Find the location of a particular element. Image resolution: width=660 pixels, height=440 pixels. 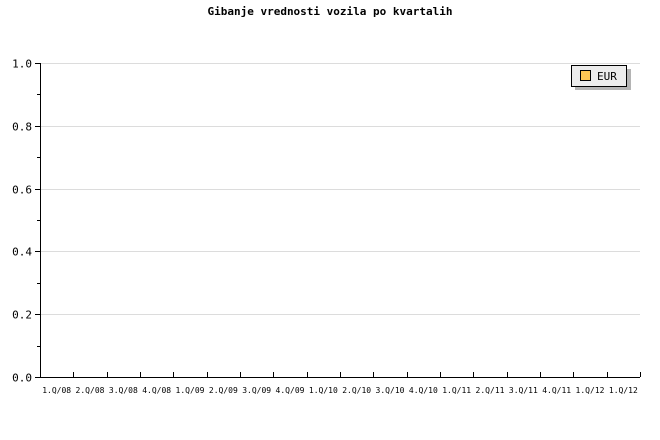

x-tick-label: 2.Q/08 is located at coordinates (90, 390).